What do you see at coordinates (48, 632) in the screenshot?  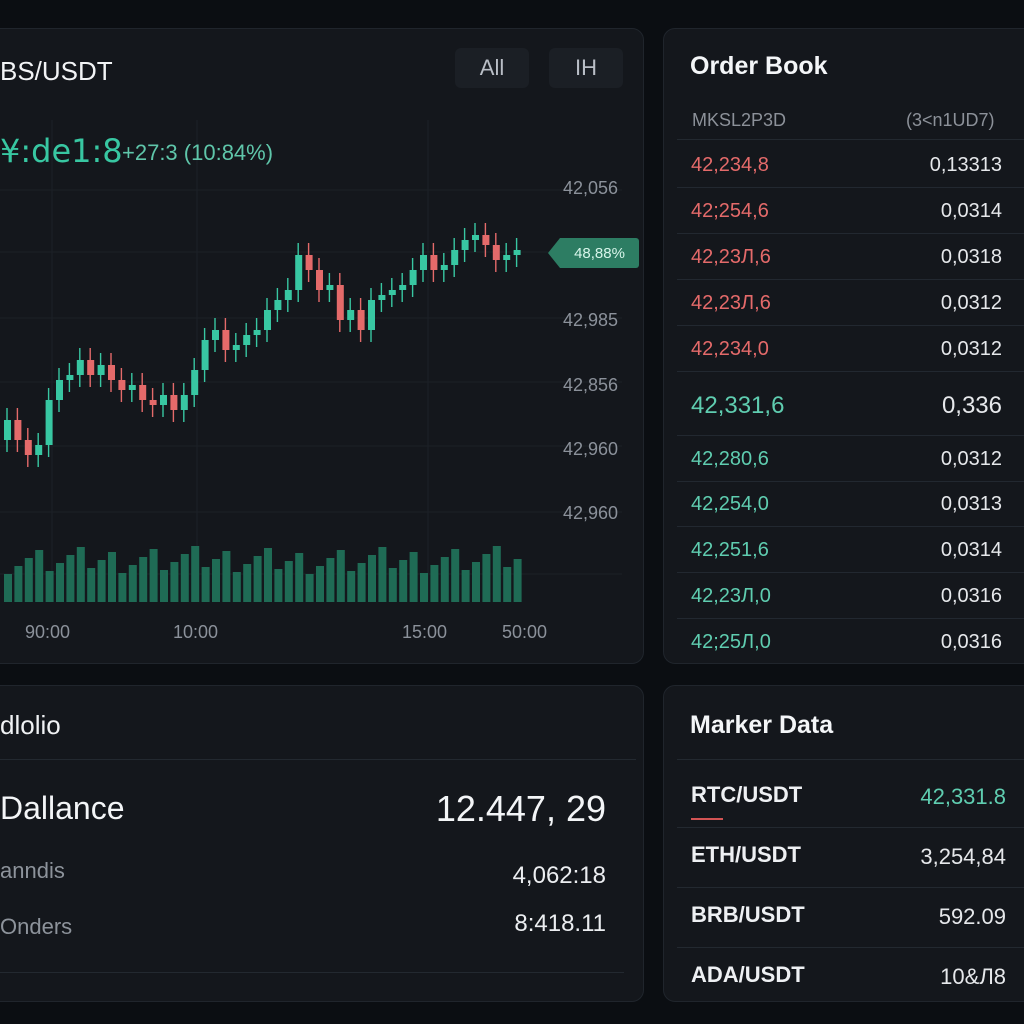 I see `x-axis-label: 90:00` at bounding box center [48, 632].